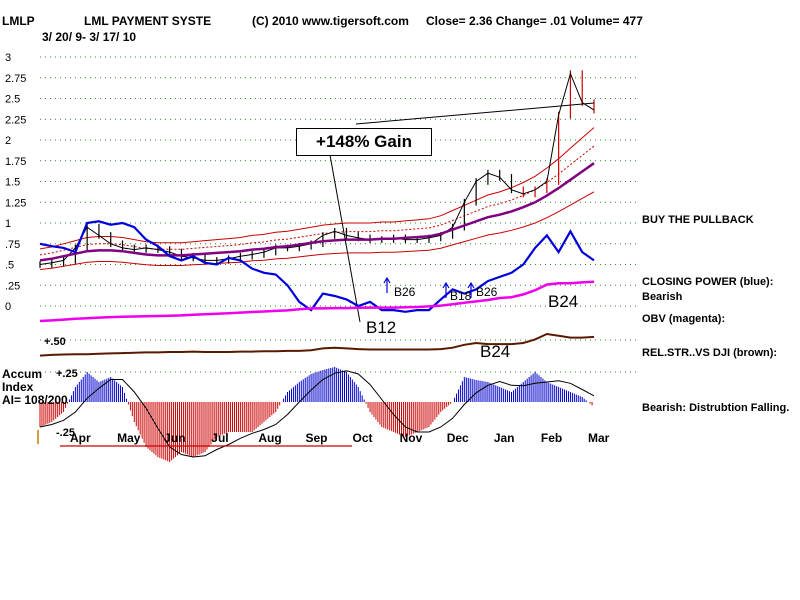 The height and width of the screenshot is (600, 800). I want to click on month-label: Mar, so click(599, 438).